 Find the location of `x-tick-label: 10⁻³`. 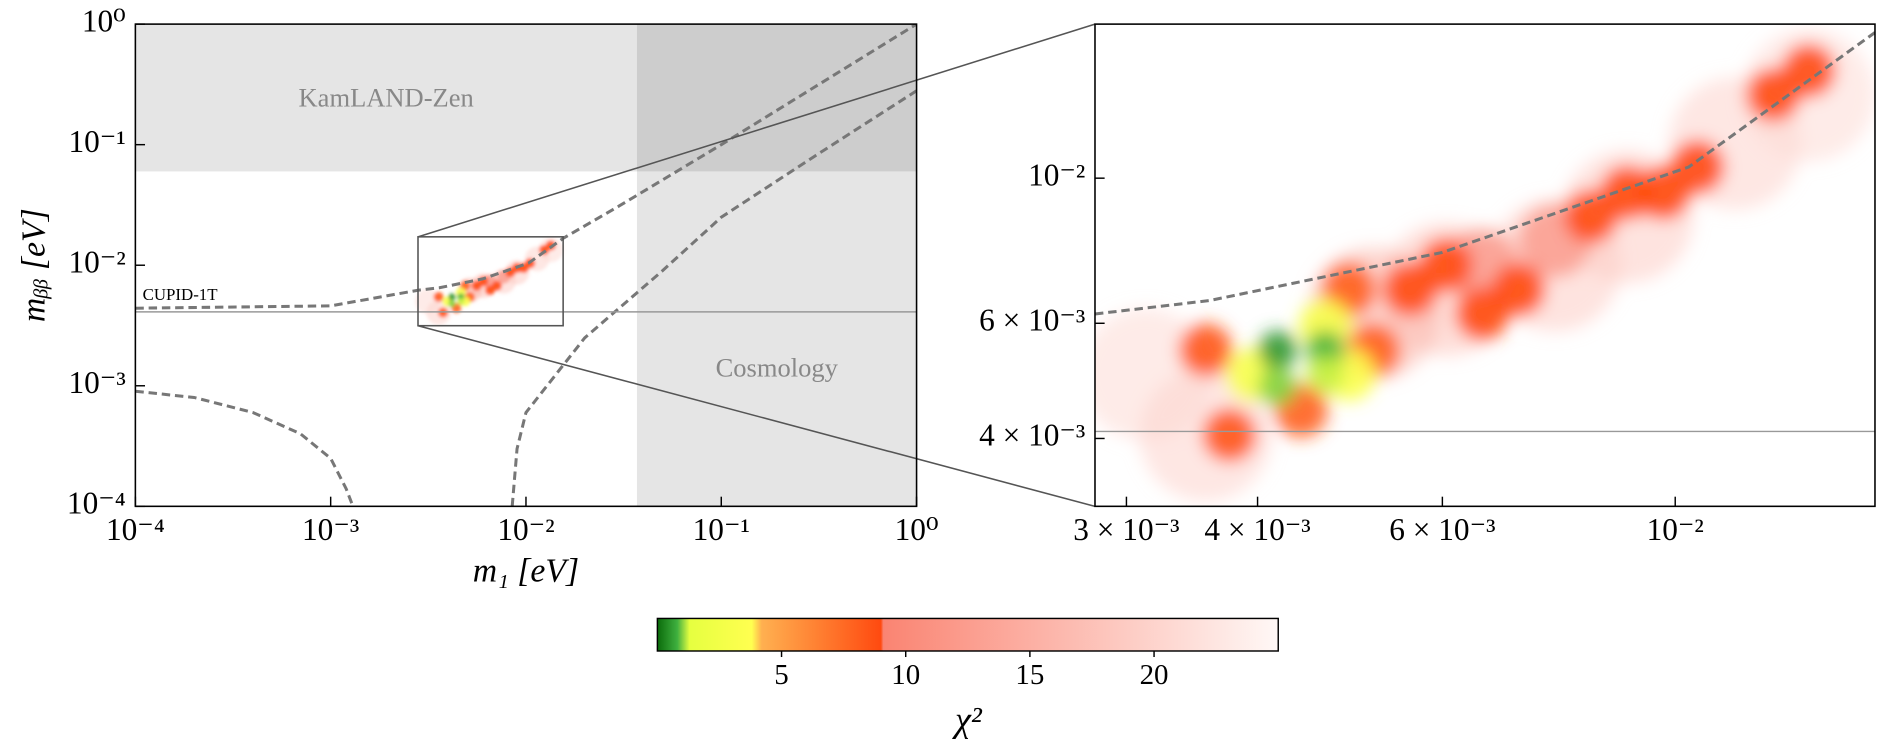

x-tick-label: 10⁻³ is located at coordinates (330, 529).